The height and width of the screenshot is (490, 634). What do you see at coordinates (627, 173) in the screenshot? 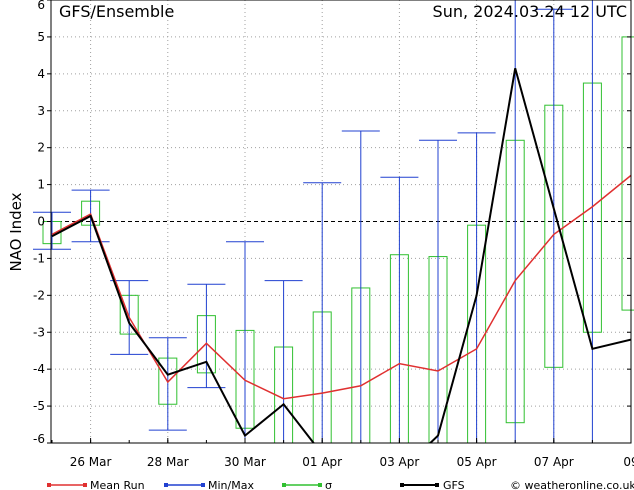
I see `sigma-box` at bounding box center [627, 173].